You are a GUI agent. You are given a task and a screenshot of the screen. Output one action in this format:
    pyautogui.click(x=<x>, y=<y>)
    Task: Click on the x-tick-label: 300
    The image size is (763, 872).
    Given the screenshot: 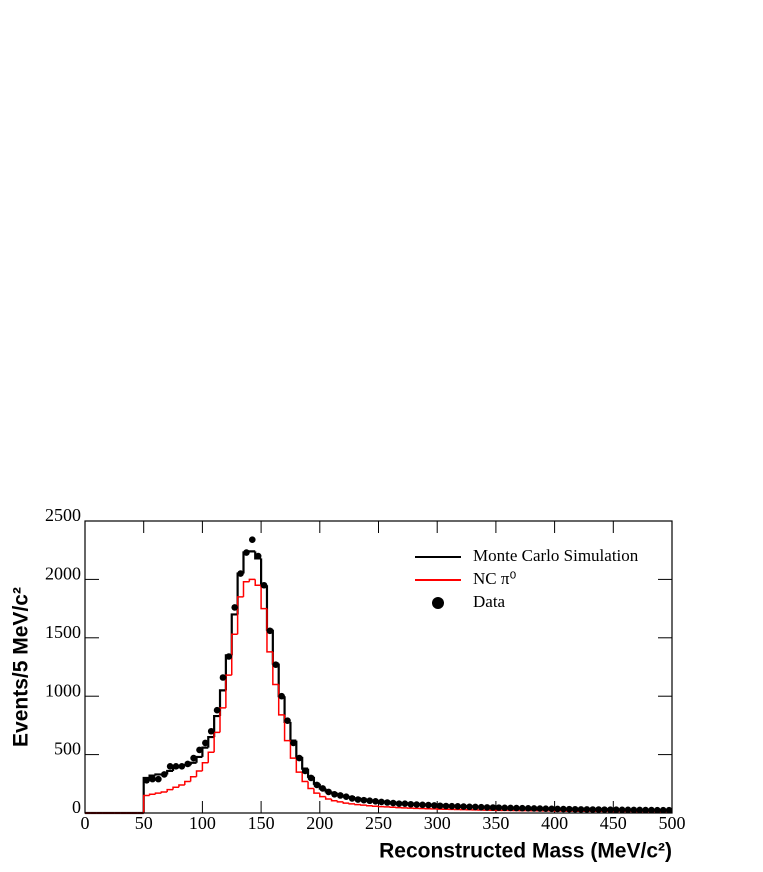 What is the action you would take?
    pyautogui.click(x=437, y=823)
    